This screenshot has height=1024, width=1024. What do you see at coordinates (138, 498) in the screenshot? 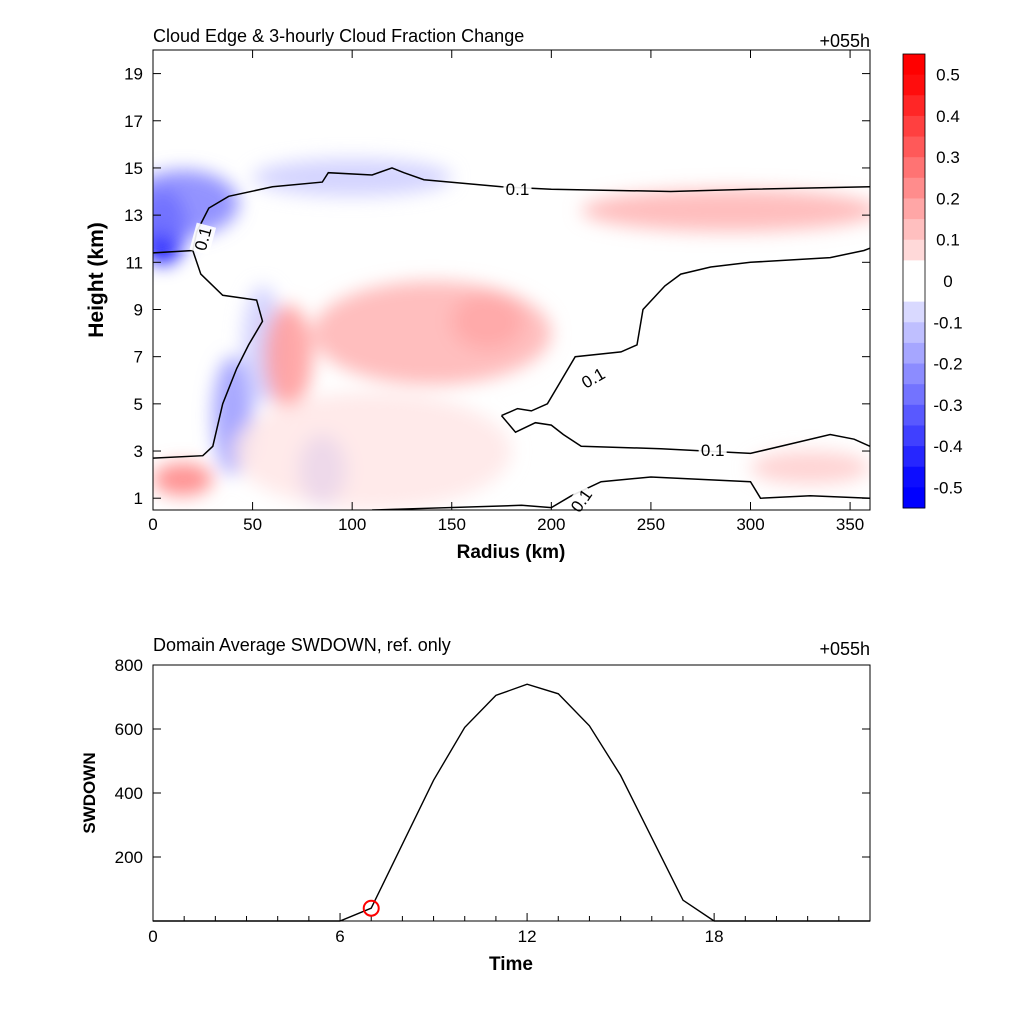
I see `y-tick-label: 1` at bounding box center [138, 498].